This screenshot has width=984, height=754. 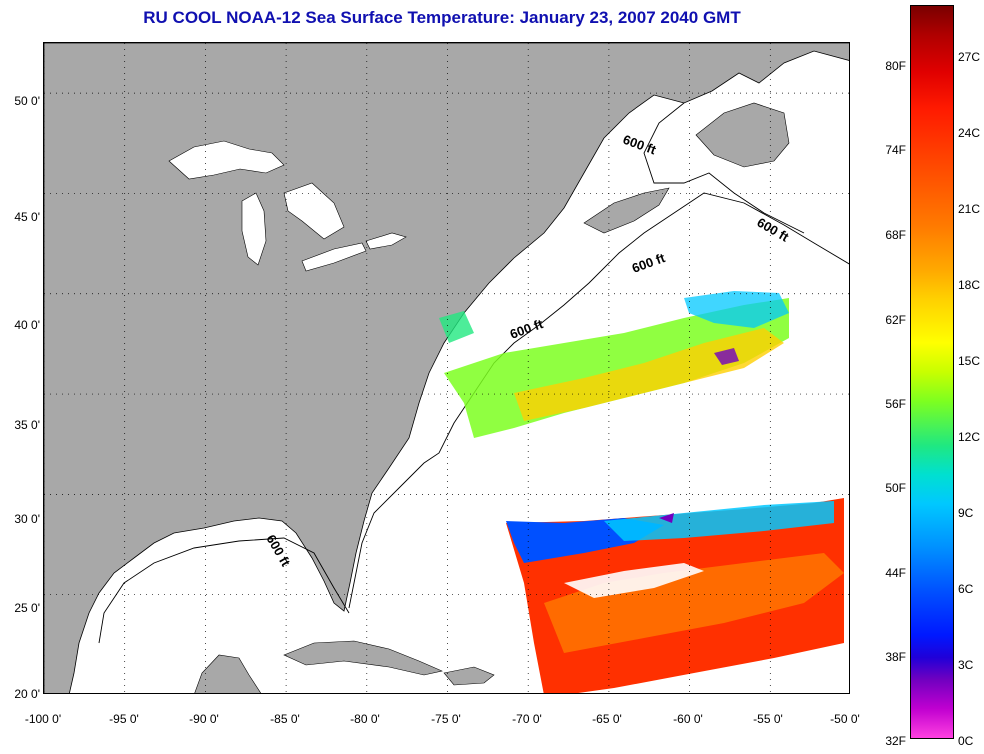 What do you see at coordinates (27, 519) in the screenshot?
I see `lat-label-30: 30 0'` at bounding box center [27, 519].